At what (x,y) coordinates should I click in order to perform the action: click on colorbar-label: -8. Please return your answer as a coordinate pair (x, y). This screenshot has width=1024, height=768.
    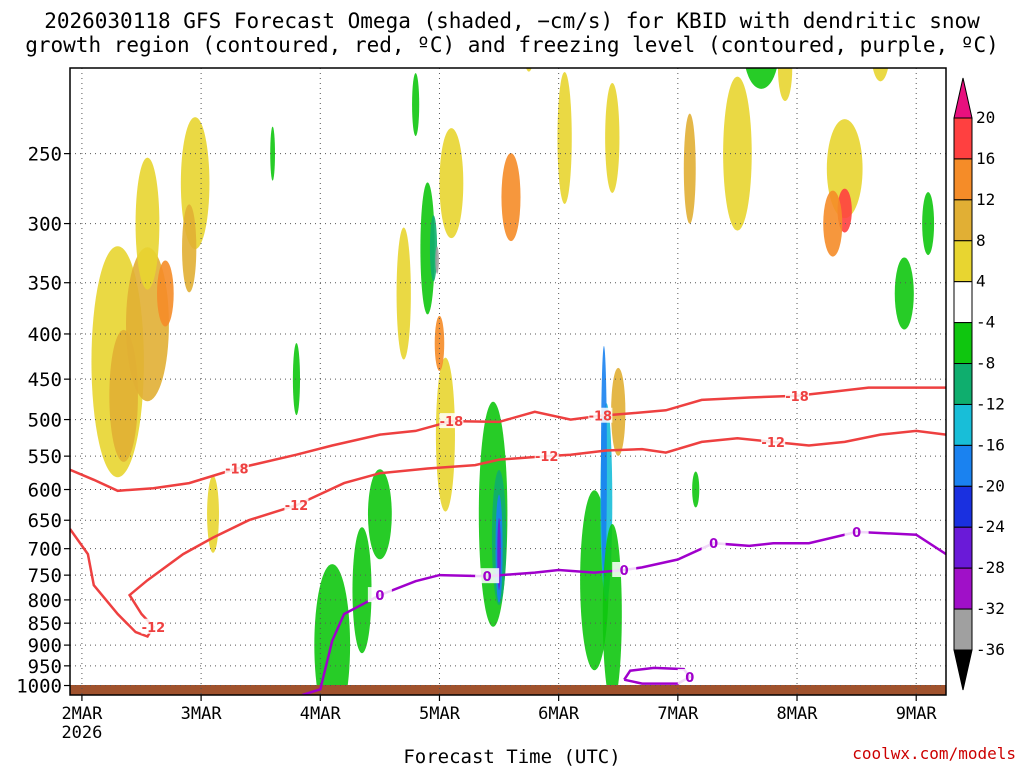
    Looking at the image, I should click on (985, 363).